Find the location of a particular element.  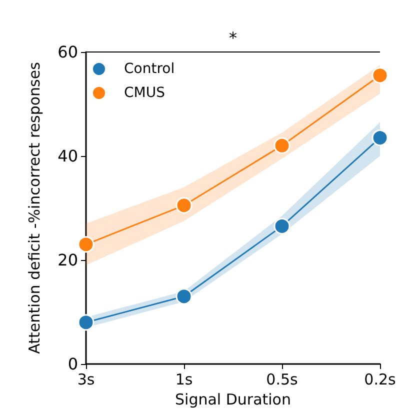

x-tick-label: 3s is located at coordinates (86, 379).